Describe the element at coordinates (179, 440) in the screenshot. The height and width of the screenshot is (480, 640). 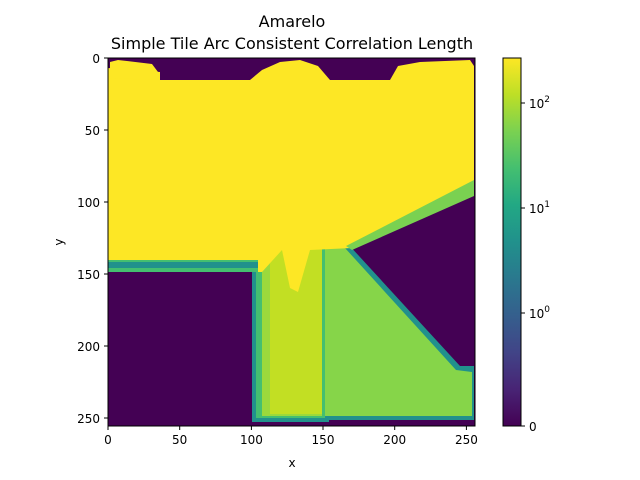
I see `x-tick-label: 50` at that location.